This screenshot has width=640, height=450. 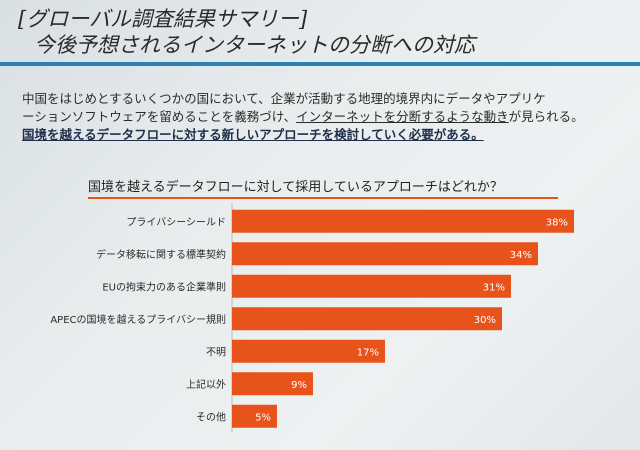 I want to click on category-label: データ移転に関する標準契約, so click(x=161, y=254).